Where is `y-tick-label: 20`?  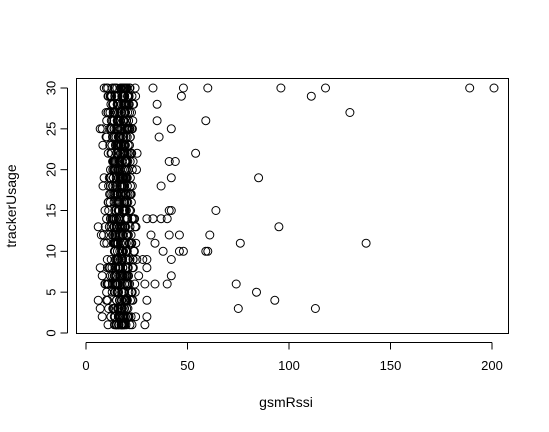
y-tick-label: 20 is located at coordinates (51, 169).